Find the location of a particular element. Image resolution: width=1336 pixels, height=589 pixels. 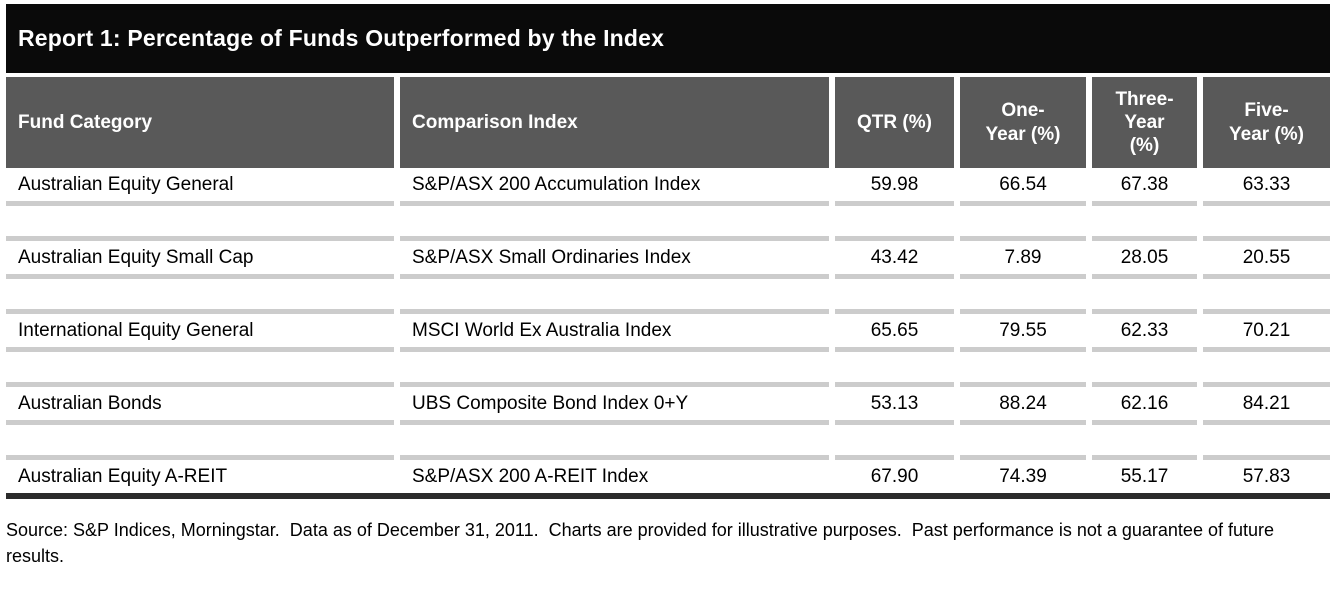

cell-three-year: 62.33 is located at coordinates (1144, 330).